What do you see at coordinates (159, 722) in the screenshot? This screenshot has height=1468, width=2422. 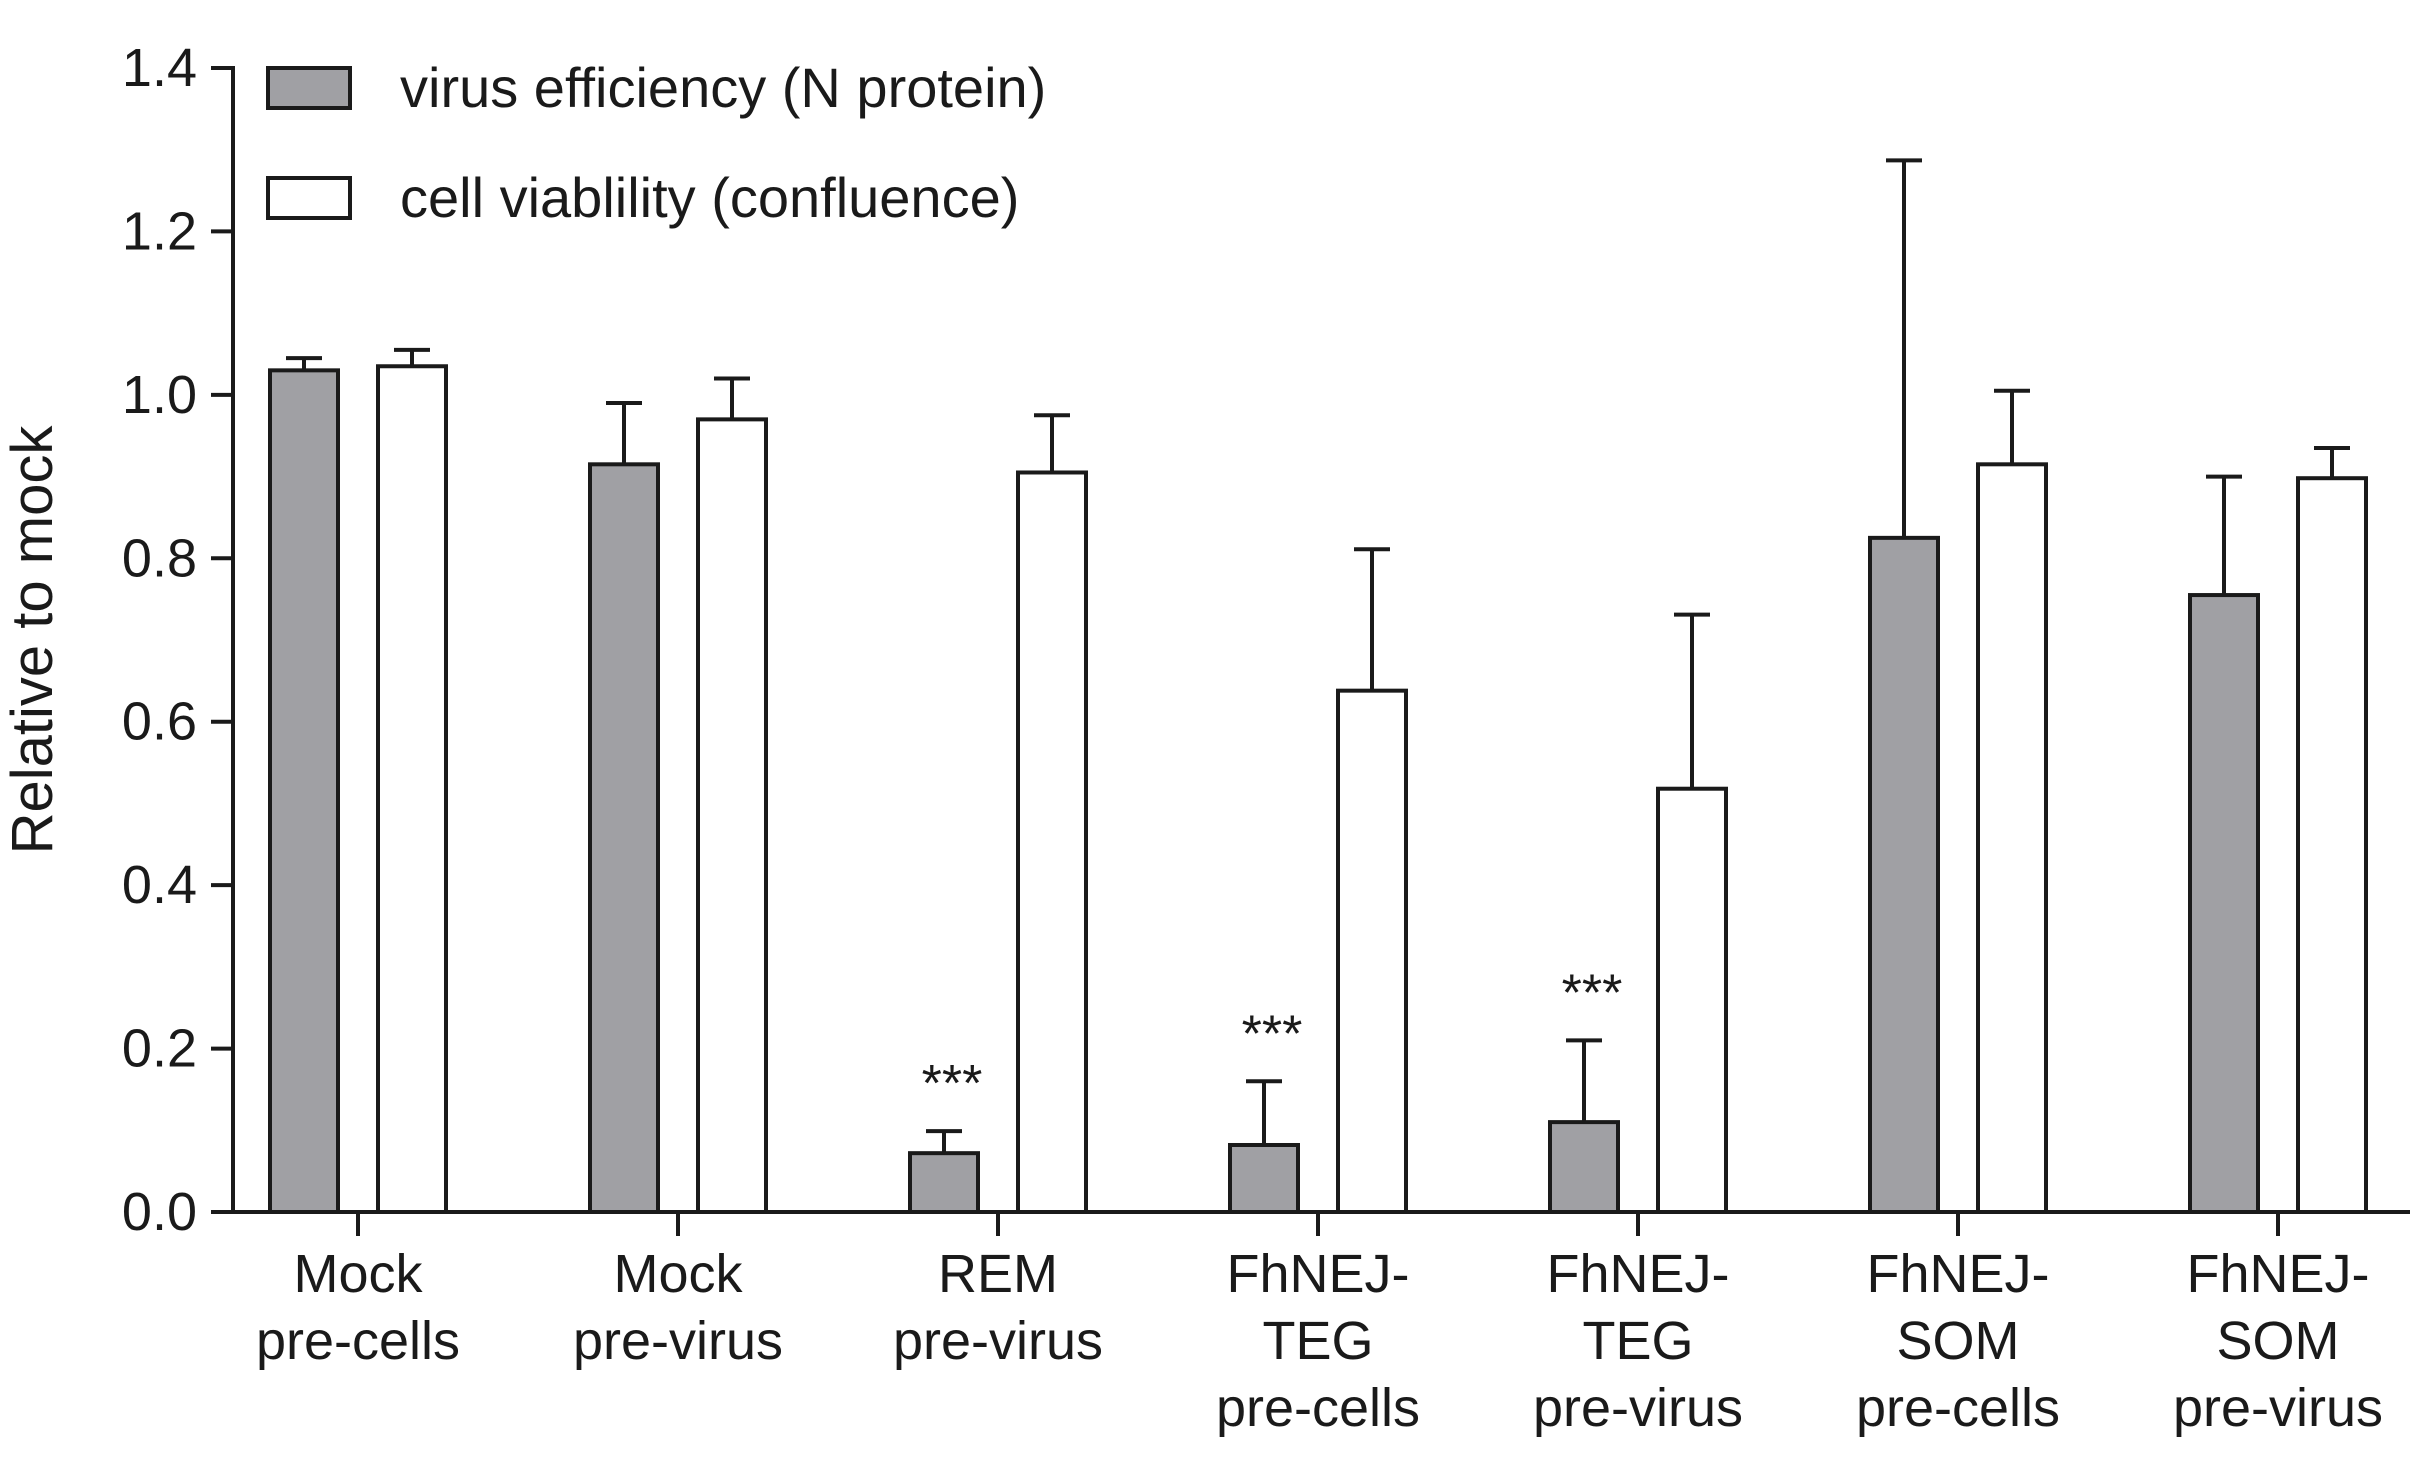 I see `y-tick-label: 0.6` at bounding box center [159, 722].